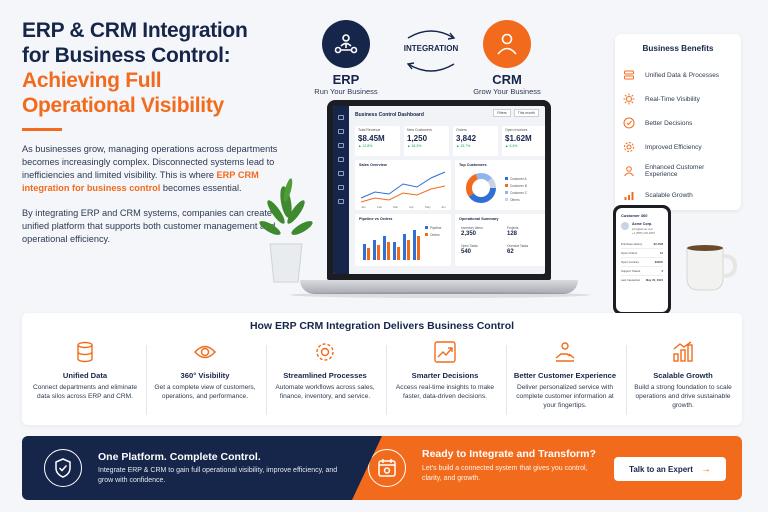 This screenshot has width=768, height=512. I want to click on kpi-label: Orders, so click(461, 130).